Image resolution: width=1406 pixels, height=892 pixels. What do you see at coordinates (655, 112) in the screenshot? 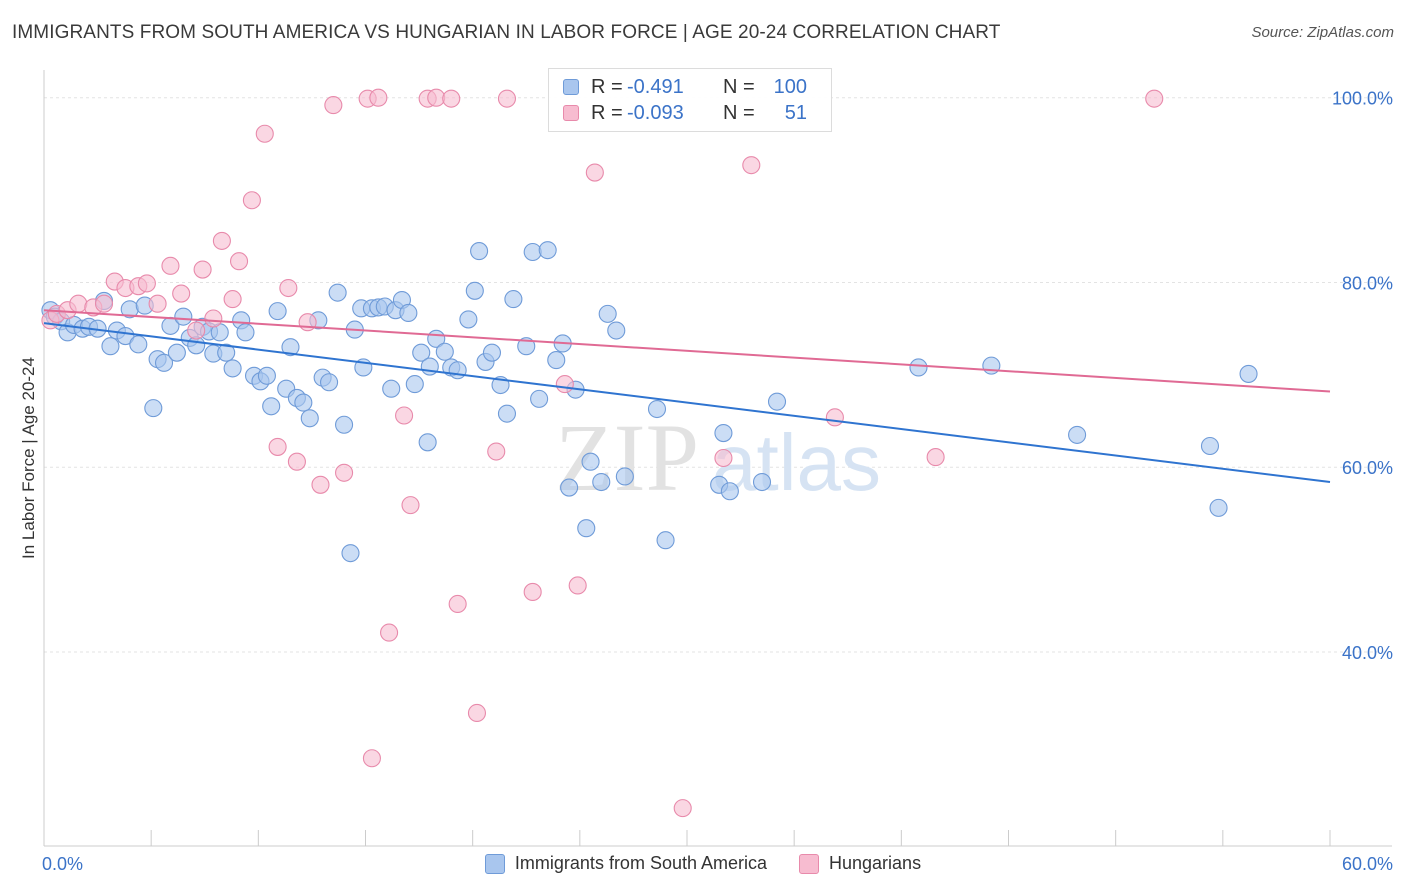
I see `r-value: -0.093` at bounding box center [655, 112].